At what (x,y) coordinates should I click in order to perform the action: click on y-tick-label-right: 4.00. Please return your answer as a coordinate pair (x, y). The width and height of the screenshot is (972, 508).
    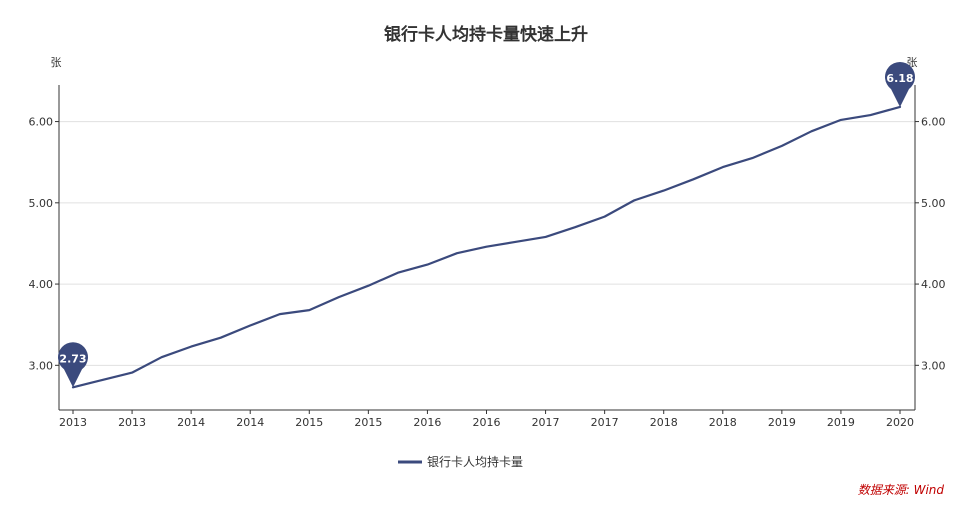
    Looking at the image, I should click on (933, 284).